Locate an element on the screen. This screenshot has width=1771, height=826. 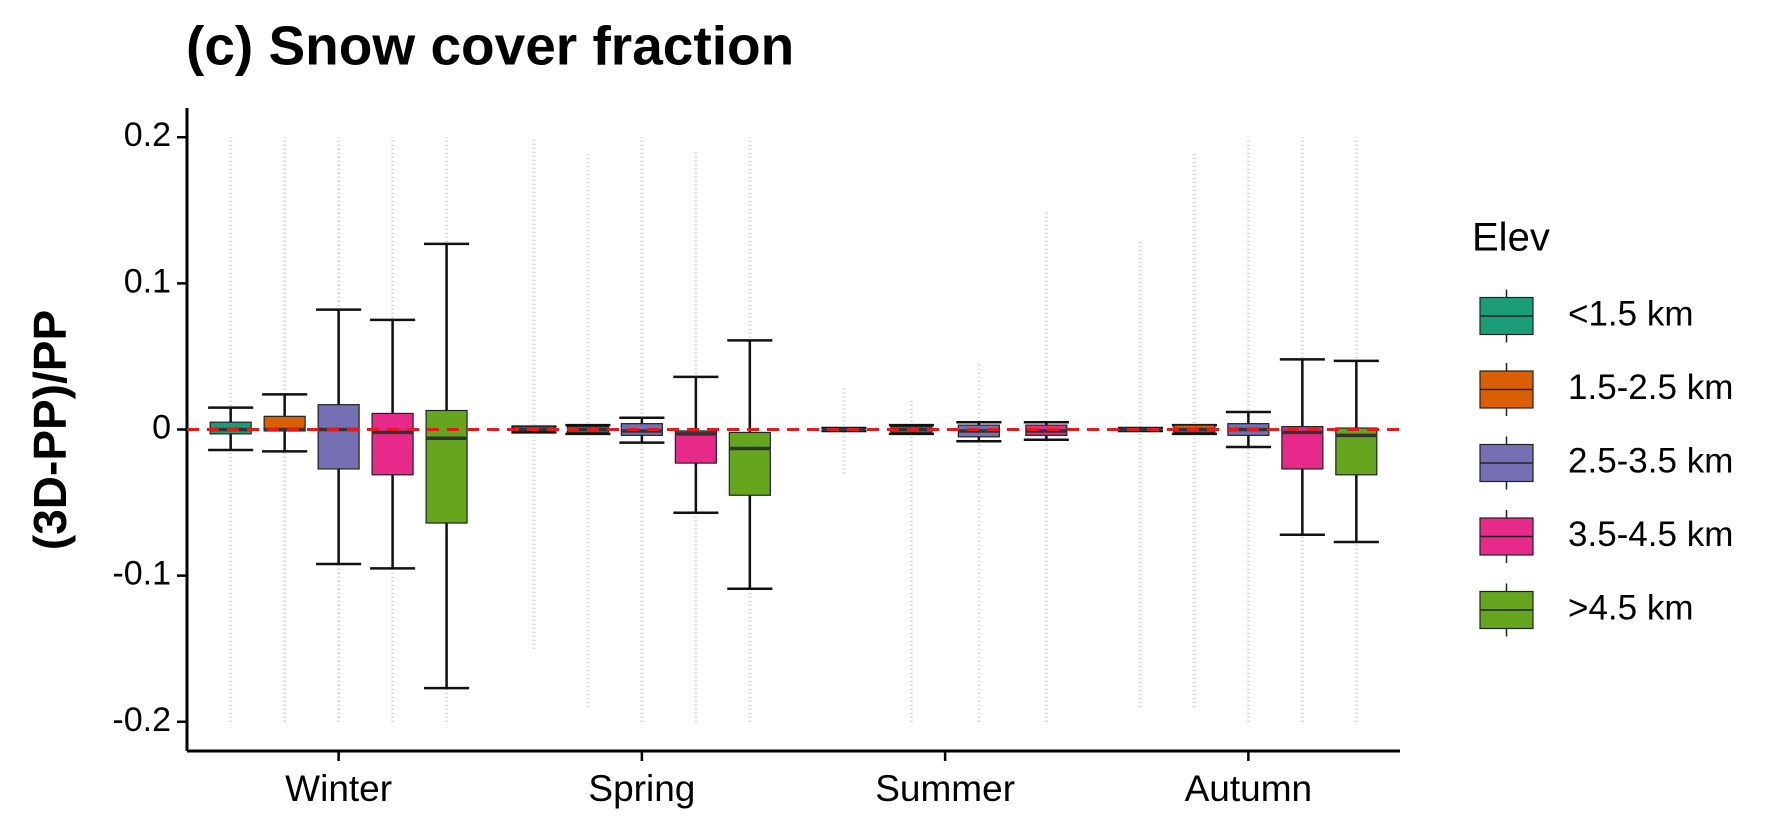
legend-label: >4.5 km is located at coordinates (1630, 607).